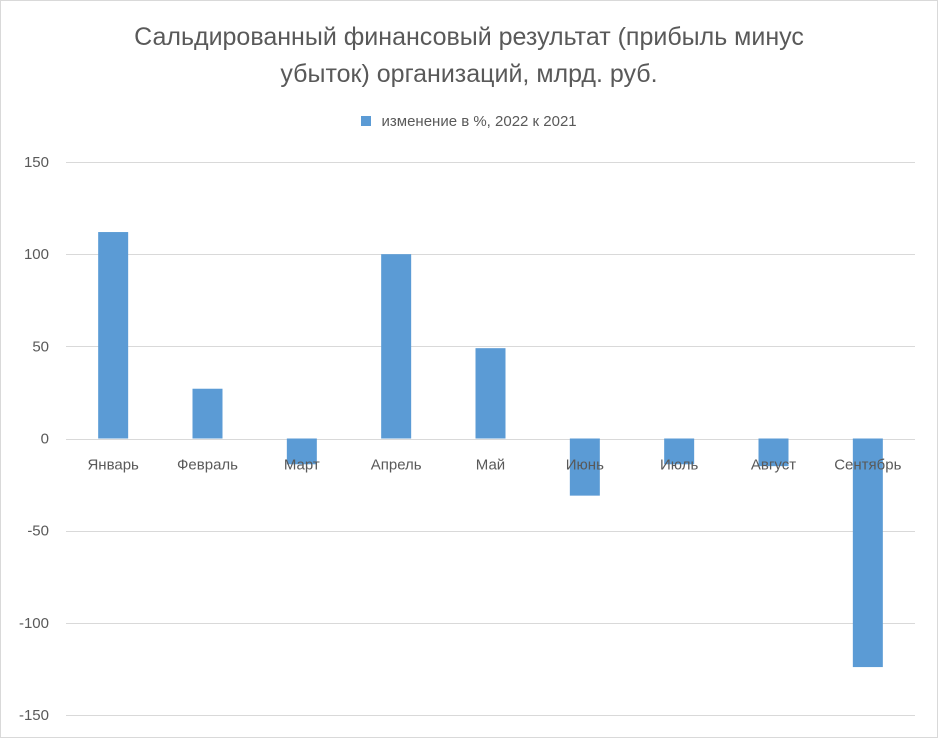  What do you see at coordinates (34, 715) in the screenshot?
I see `y-tick-label: -150` at bounding box center [34, 715].